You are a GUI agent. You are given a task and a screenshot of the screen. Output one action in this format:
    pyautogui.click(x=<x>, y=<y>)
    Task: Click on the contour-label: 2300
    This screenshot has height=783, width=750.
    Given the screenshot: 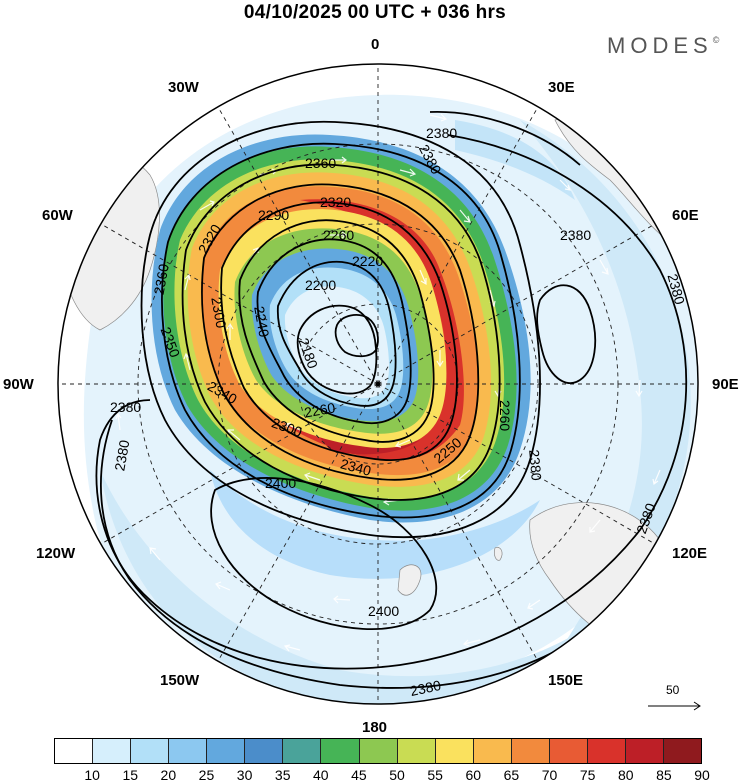 What is the action you would take?
    pyautogui.click(x=218, y=313)
    